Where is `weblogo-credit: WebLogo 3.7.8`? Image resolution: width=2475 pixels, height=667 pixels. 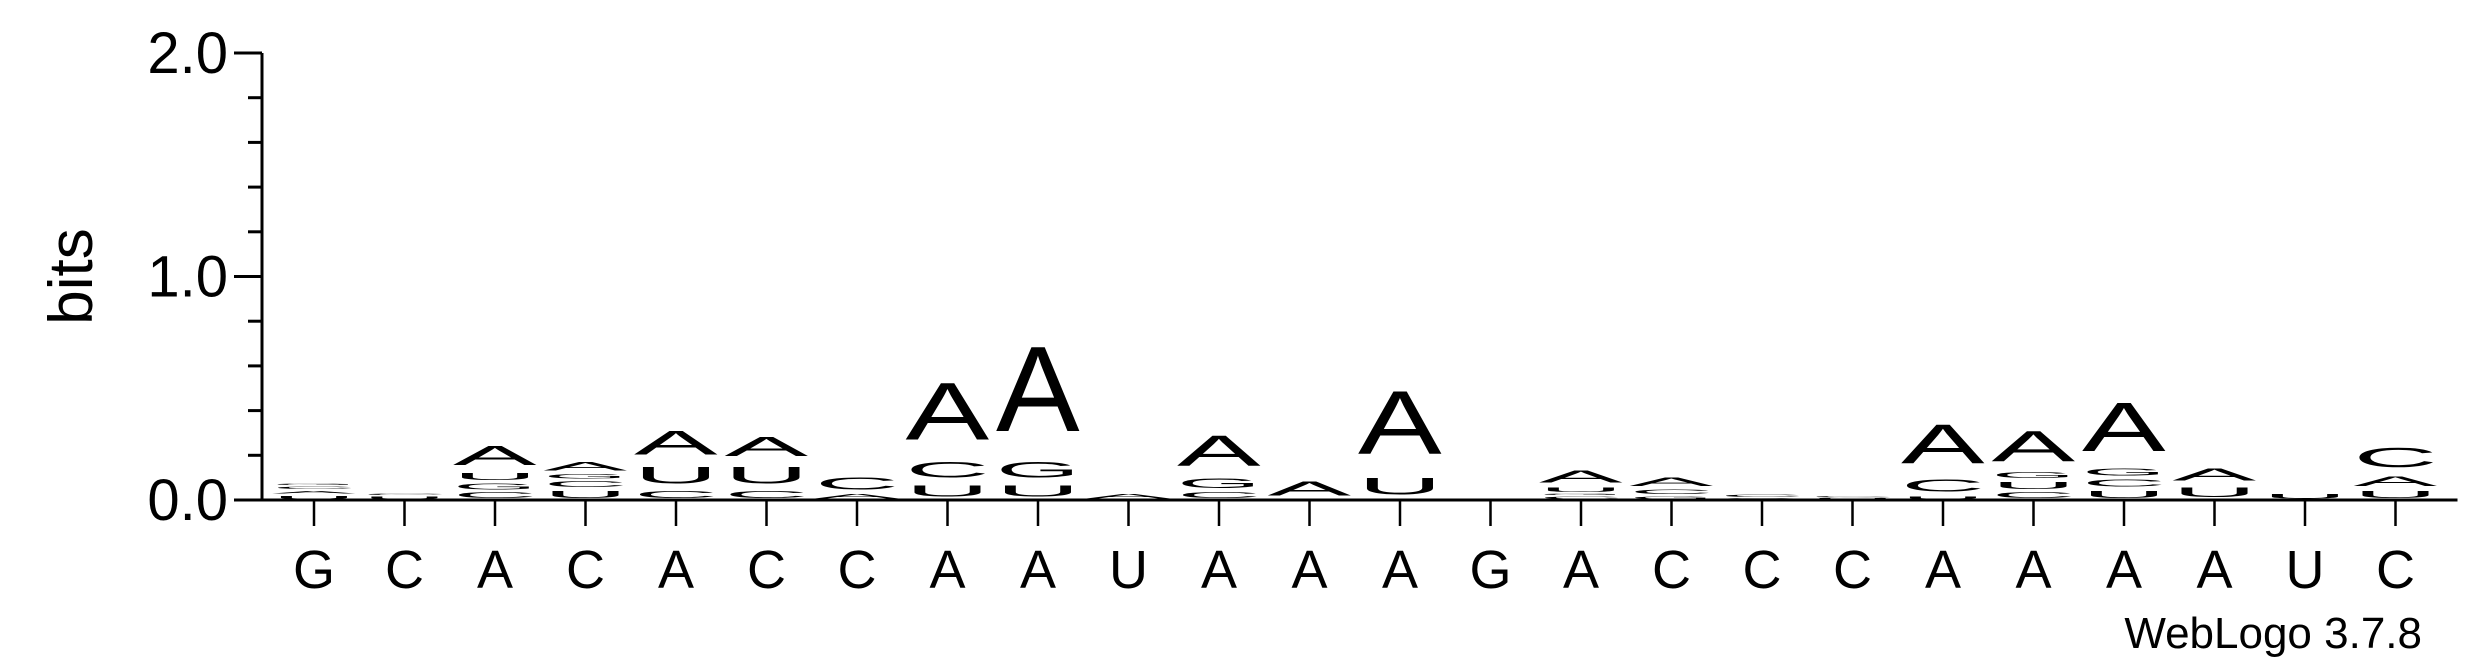 weblogo-credit: WebLogo 3.7.8 is located at coordinates (2273, 633).